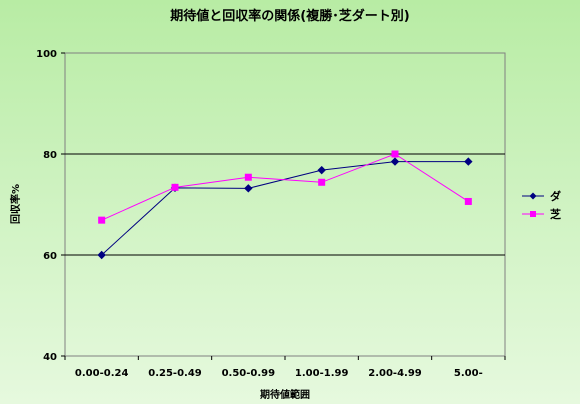 The height and width of the screenshot is (404, 580). What do you see at coordinates (395, 373) in the screenshot?
I see `x-tick-label-4: 2.00-4.99` at bounding box center [395, 373].